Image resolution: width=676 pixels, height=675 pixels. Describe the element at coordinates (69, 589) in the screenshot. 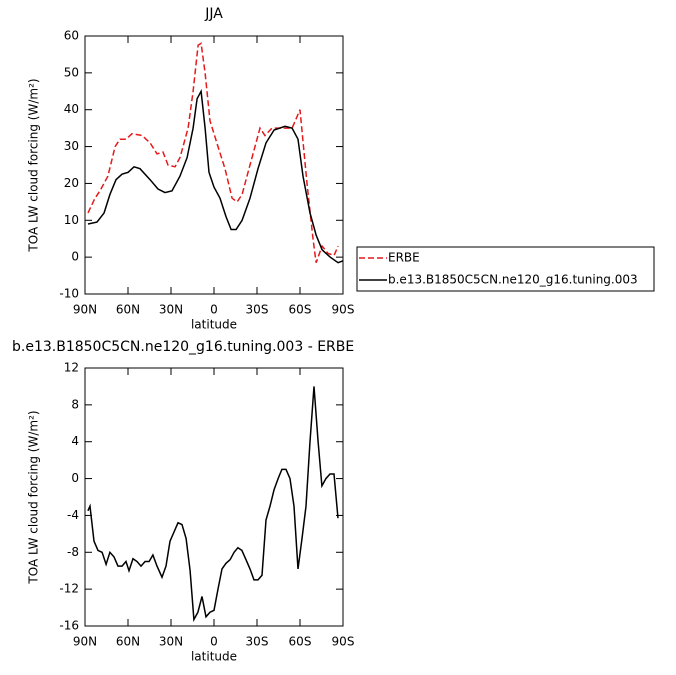

I see `y-tick-label: -12` at that location.